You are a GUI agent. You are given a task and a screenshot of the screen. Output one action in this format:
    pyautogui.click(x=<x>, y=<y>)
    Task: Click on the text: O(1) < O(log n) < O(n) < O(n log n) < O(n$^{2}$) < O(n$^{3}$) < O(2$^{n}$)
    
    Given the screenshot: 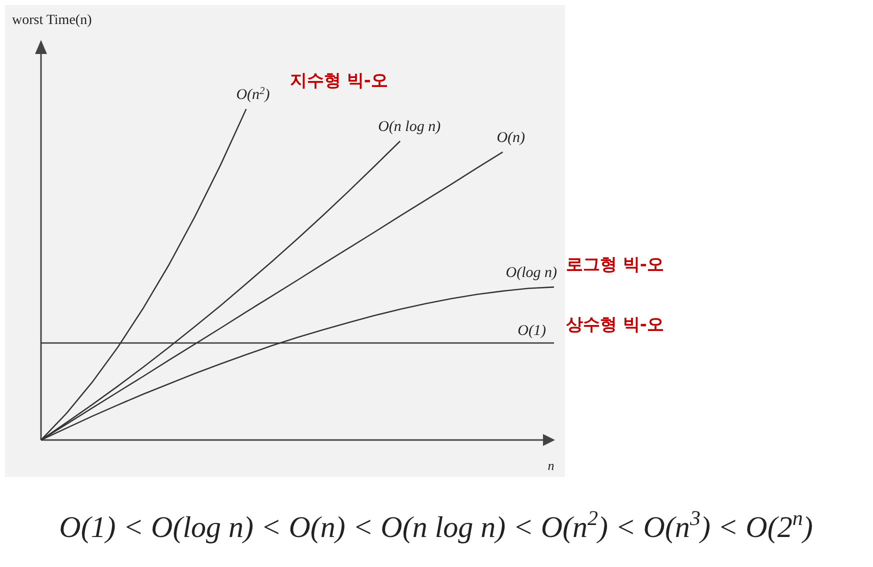 What is the action you would take?
    pyautogui.click(x=436, y=525)
    